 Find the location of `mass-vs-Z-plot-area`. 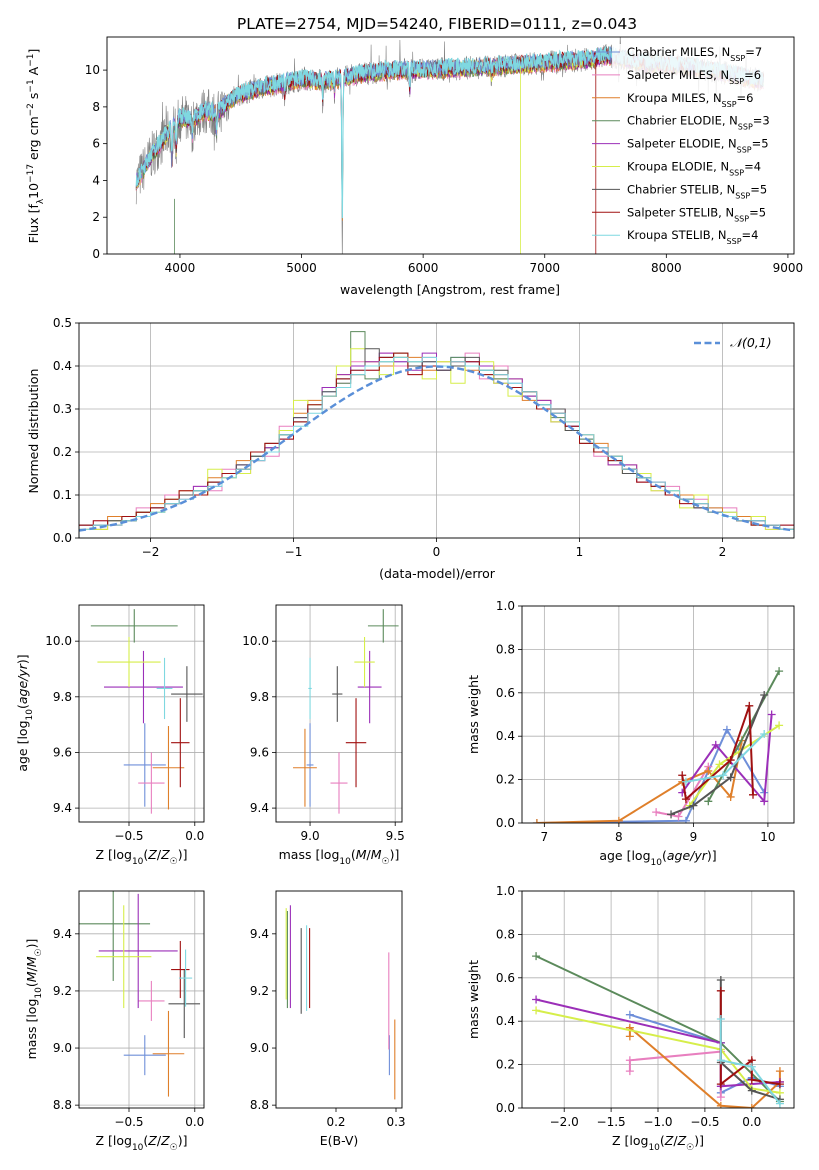

mass-vs-Z-plot-area is located at coordinates (140, 994).